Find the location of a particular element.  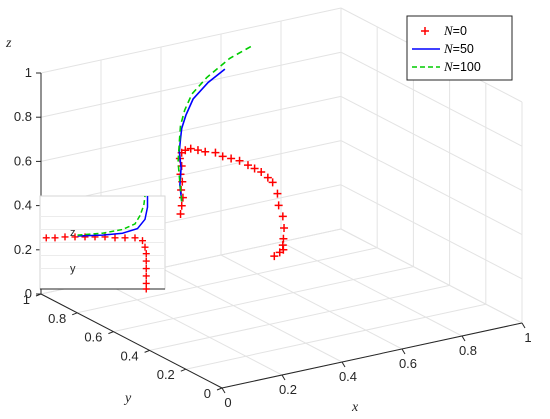

z-axis-label: z is located at coordinates (8, 43).